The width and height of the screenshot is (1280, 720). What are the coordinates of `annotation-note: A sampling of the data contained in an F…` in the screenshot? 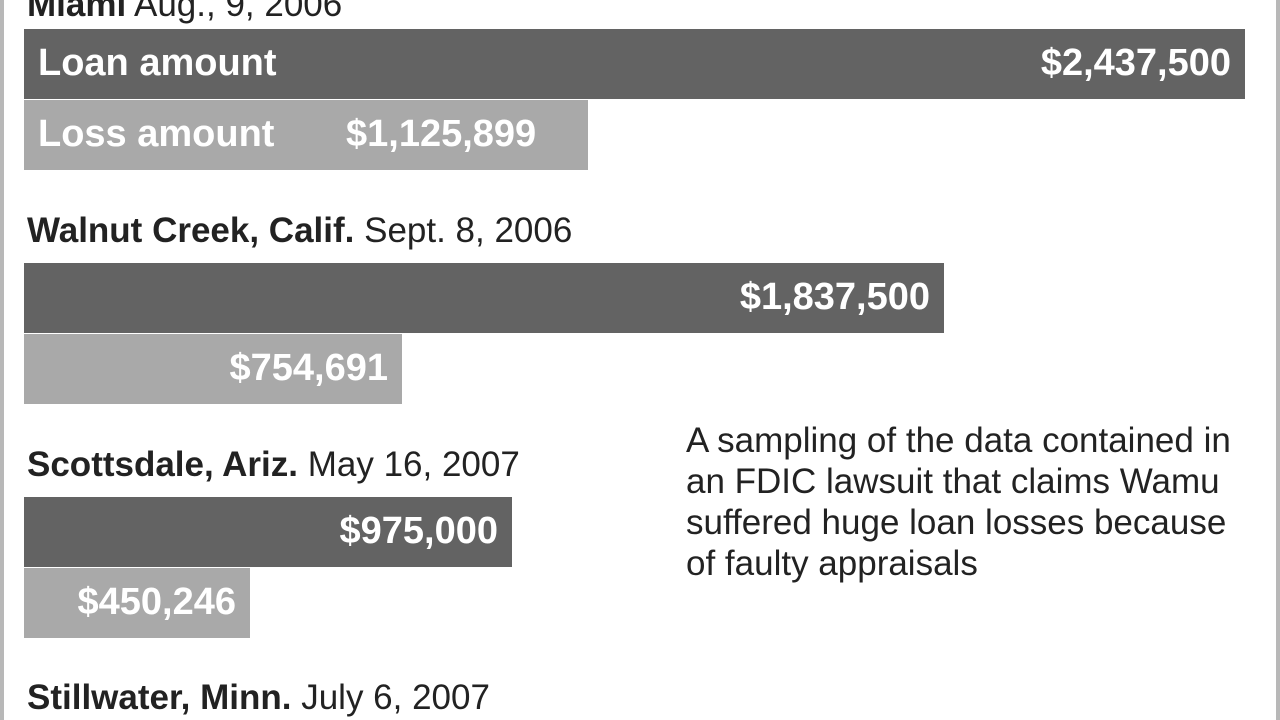 It's located at (958, 502).